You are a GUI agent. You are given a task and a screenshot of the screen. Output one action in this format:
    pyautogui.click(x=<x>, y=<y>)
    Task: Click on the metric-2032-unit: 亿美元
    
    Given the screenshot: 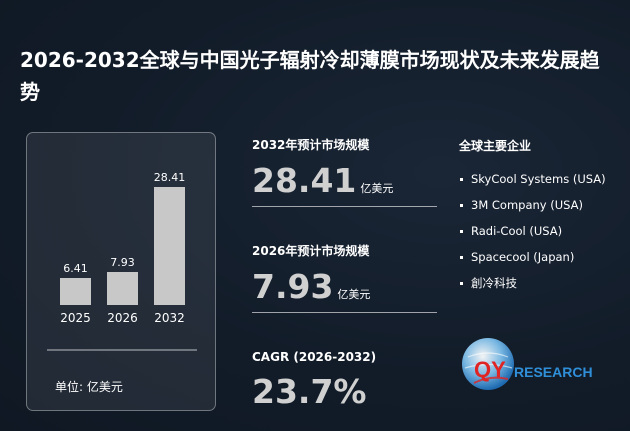 What is the action you would take?
    pyautogui.click(x=377, y=188)
    